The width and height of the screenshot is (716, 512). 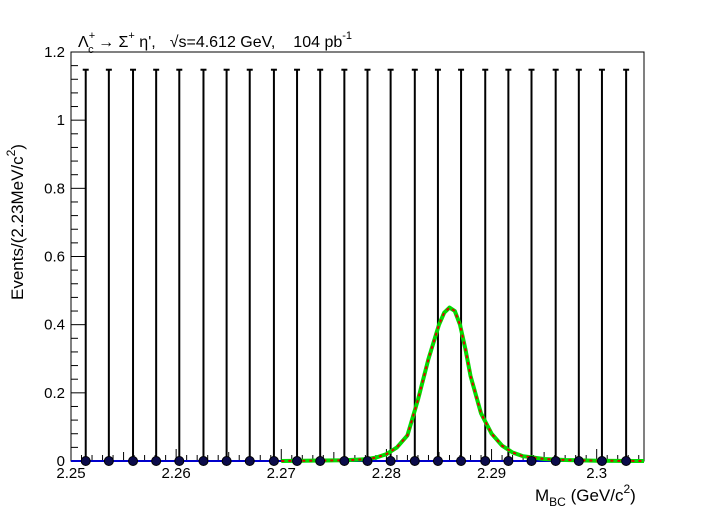 I want to click on x-tick-label: 2.26, so click(x=176, y=473).